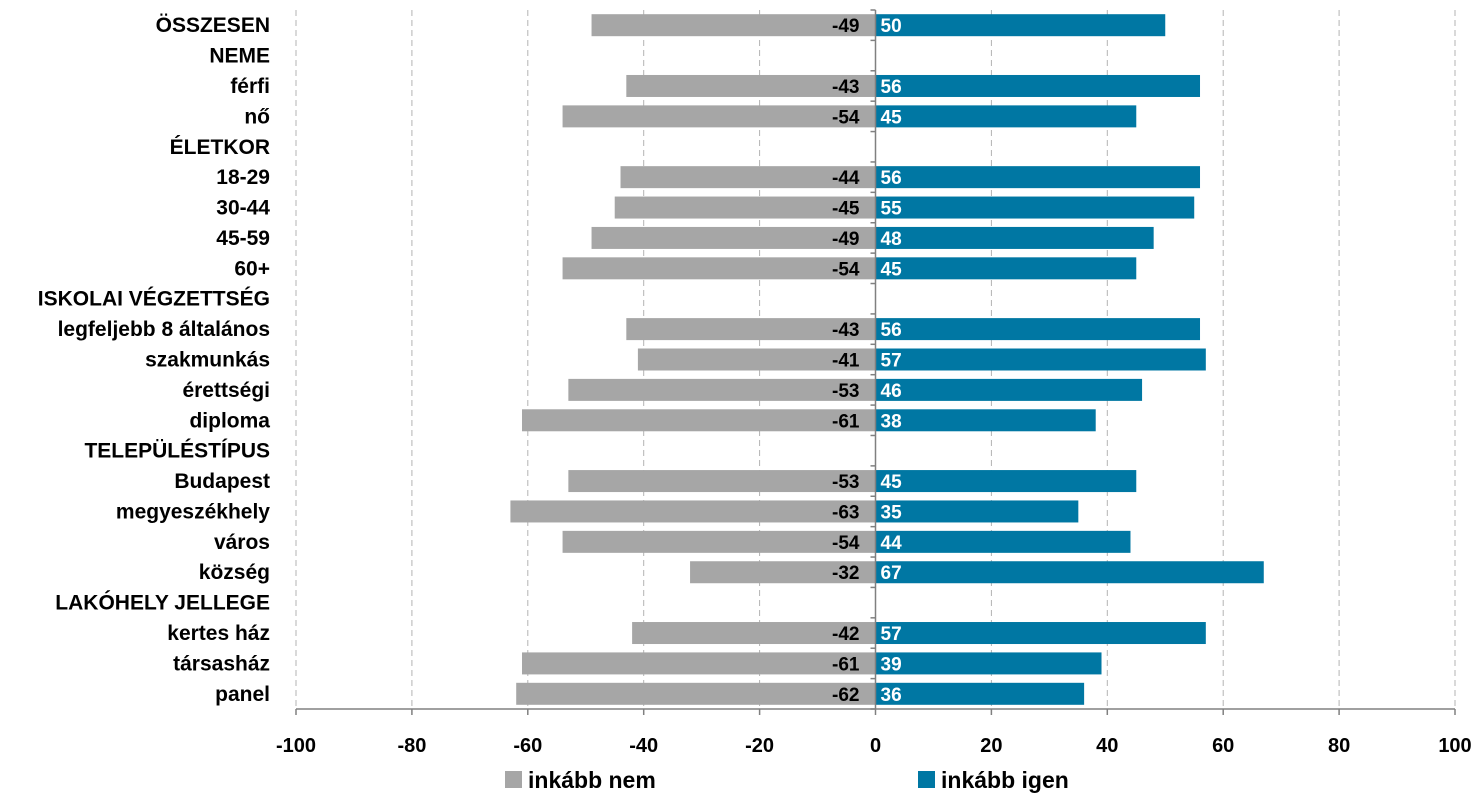 The height and width of the screenshot is (797, 1479). I want to click on x-tick-label: -20, so click(759, 746).